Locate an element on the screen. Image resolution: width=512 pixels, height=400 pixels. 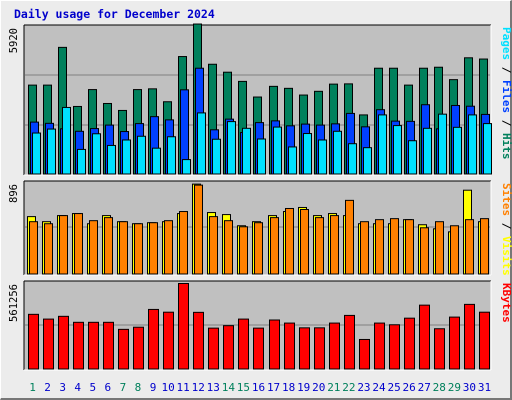
day-label-15: 15 is located at coordinates (243, 387).